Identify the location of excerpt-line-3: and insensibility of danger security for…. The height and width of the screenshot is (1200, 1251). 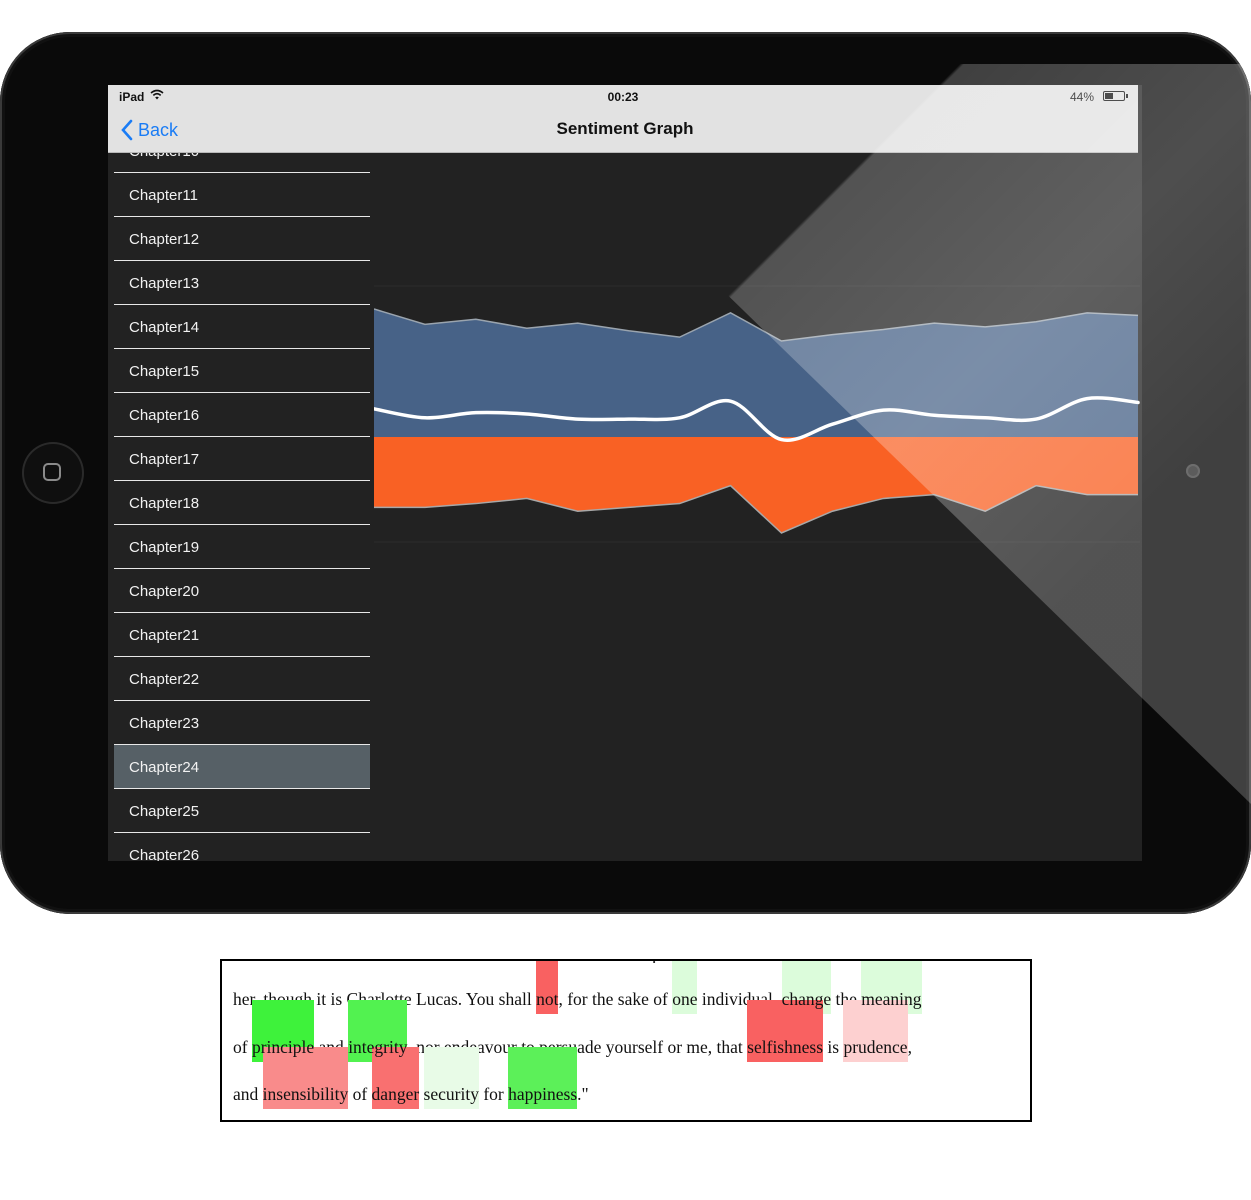
(411, 1078).